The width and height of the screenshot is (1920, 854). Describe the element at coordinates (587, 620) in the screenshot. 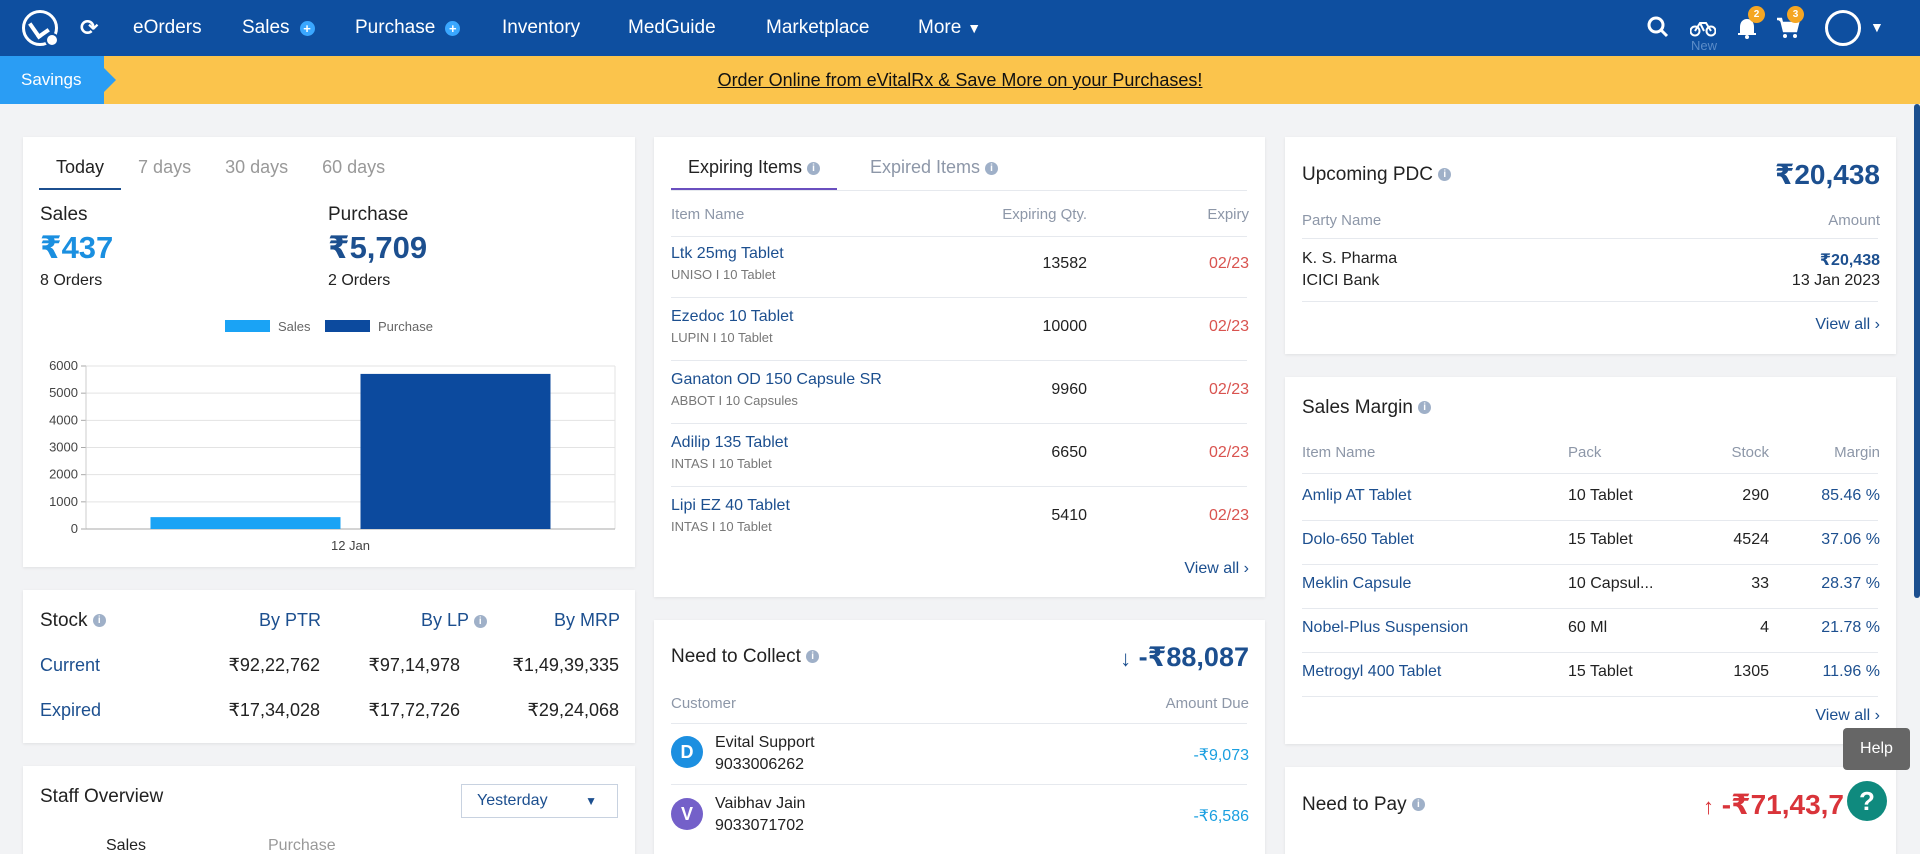

I see `col-by-mrp: By MRP` at that location.